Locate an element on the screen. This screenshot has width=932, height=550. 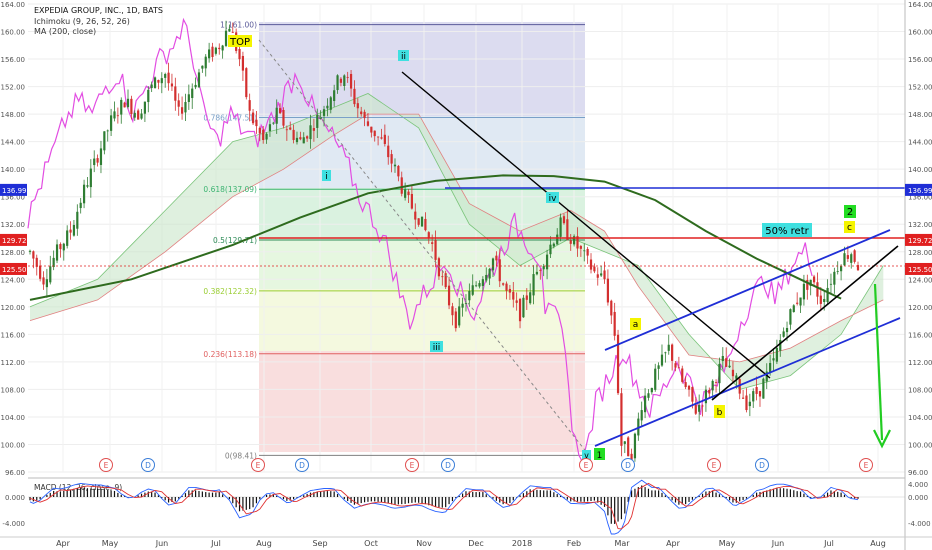
symbol-title: EXPEDIA GROUP, INC., 1D, BATS is located at coordinates (98, 10).